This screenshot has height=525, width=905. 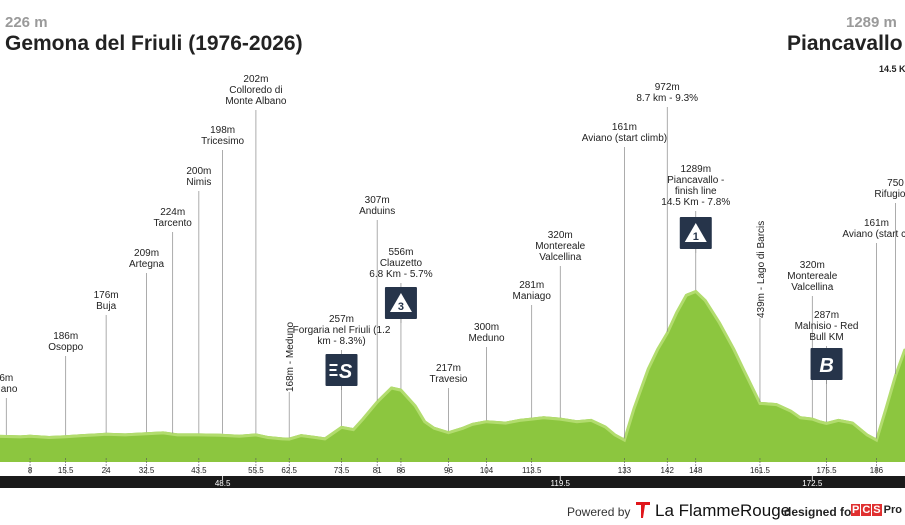 What do you see at coordinates (895, 183) in the screenshot?
I see `marker-label: 750` at bounding box center [895, 183].